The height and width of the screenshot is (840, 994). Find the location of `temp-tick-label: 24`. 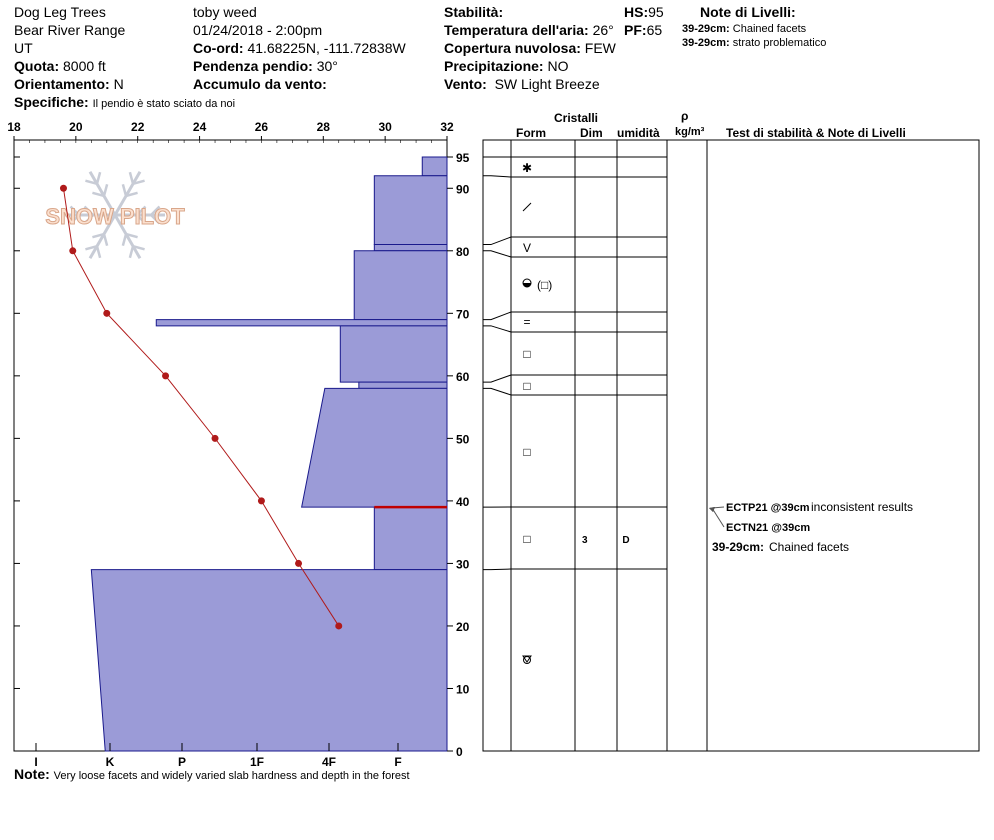

temp-tick-label: 24 is located at coordinates (200, 127).